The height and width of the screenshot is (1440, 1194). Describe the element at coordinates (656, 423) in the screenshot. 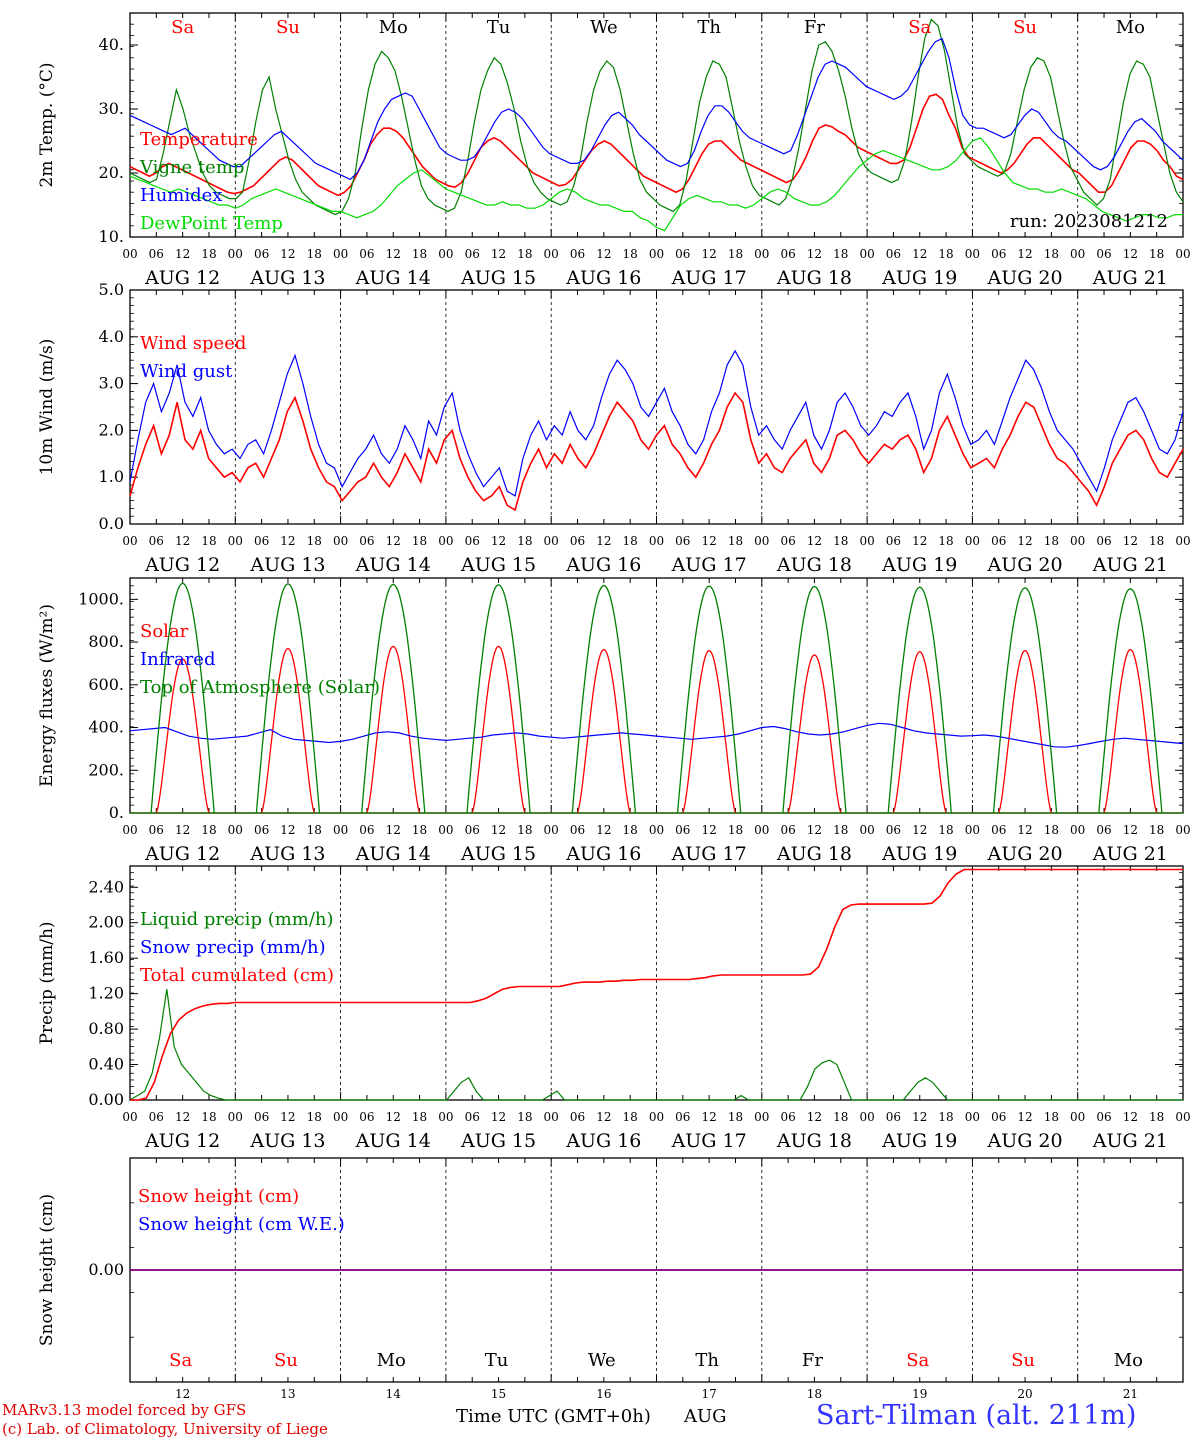

I see `series-wind-gust` at that location.